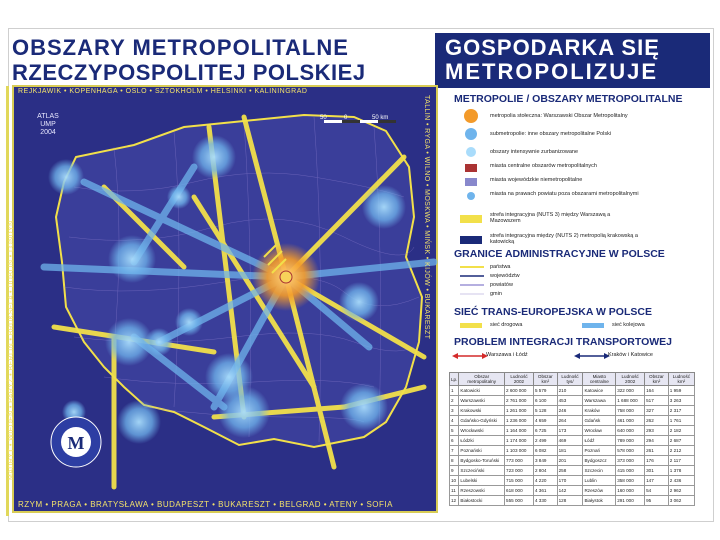 This screenshot has height=540, width=720. What do you see at coordinates (482, 420) in the screenshot?
I see `table-cell: Gdańsko-Gdyński` at bounding box center [482, 420].